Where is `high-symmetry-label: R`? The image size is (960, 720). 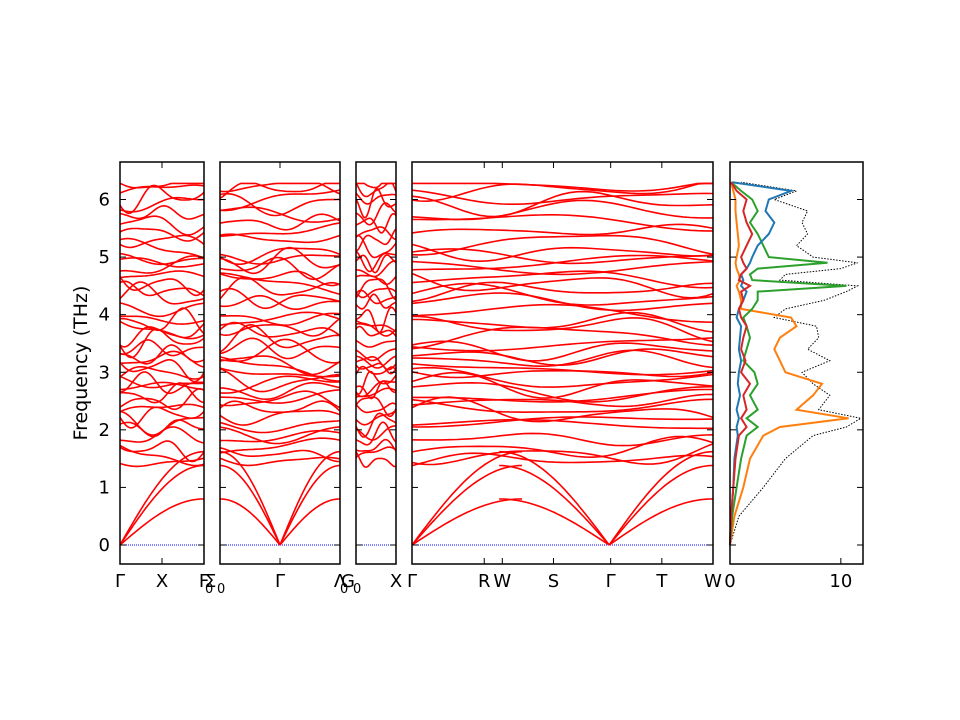
high-symmetry-label: R is located at coordinates (484, 581).